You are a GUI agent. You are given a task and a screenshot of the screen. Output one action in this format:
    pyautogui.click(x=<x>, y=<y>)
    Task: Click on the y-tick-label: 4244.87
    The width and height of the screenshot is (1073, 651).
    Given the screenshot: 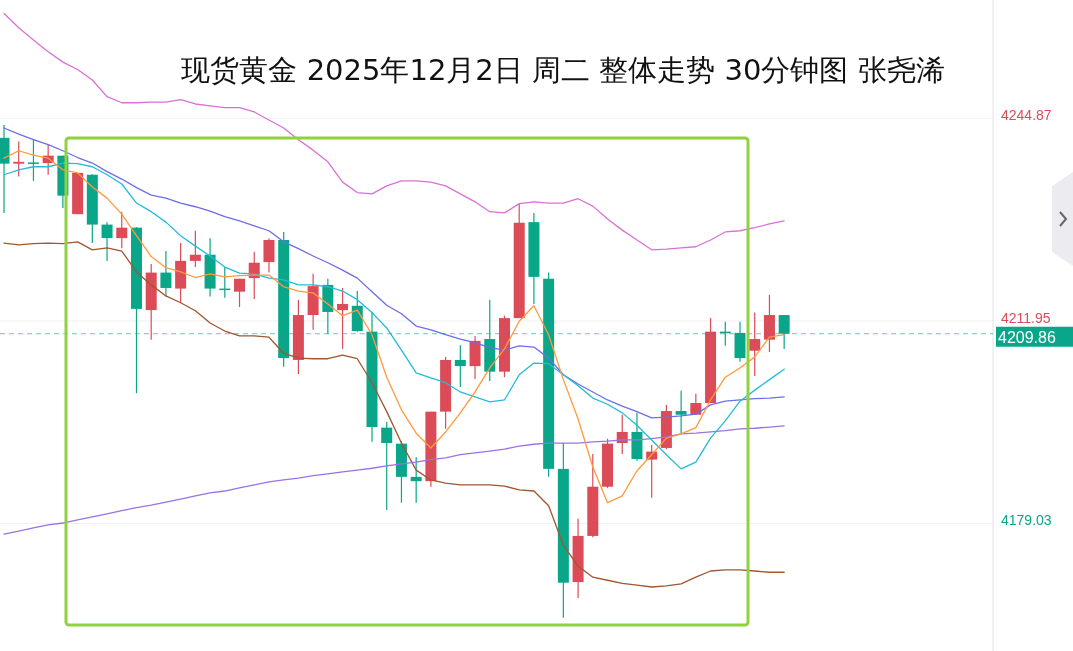 What is the action you would take?
    pyautogui.click(x=1026, y=115)
    